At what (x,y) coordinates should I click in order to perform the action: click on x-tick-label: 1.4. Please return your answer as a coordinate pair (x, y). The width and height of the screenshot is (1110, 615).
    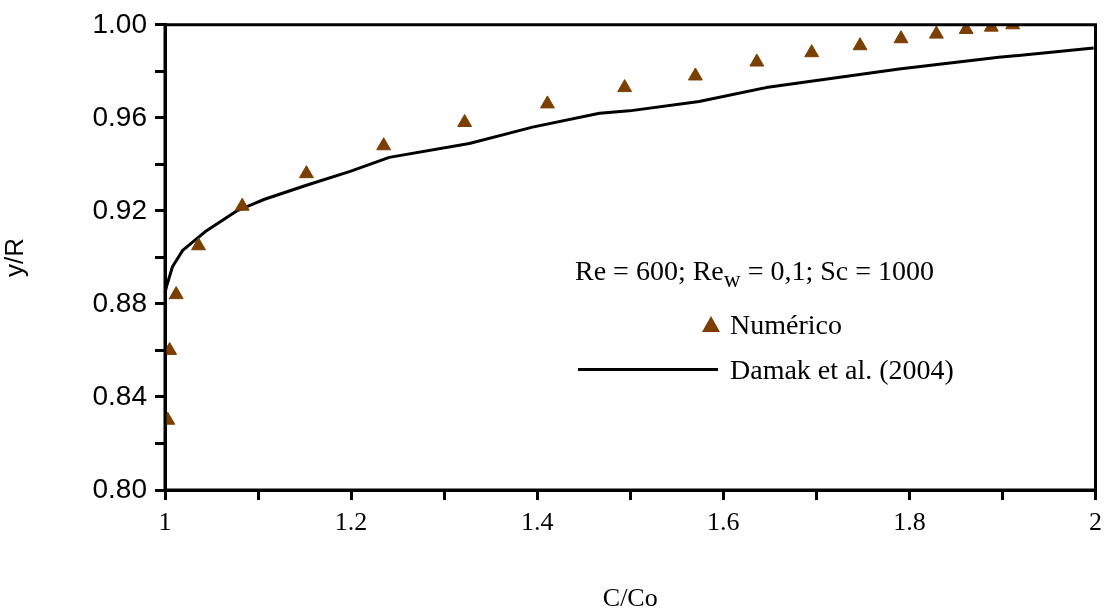
    Looking at the image, I should click on (537, 522).